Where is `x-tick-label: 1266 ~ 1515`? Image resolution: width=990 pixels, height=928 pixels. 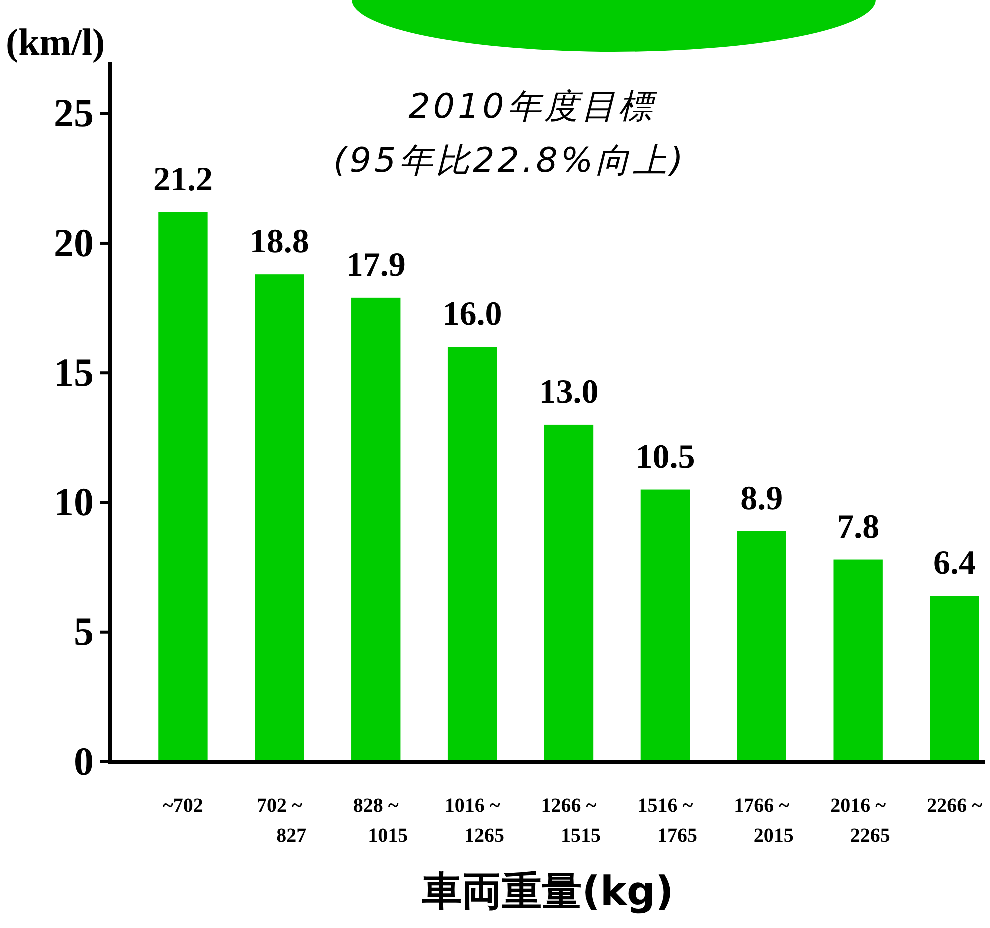
x-tick-label: 1266 ~ 1515 is located at coordinates (571, 821).